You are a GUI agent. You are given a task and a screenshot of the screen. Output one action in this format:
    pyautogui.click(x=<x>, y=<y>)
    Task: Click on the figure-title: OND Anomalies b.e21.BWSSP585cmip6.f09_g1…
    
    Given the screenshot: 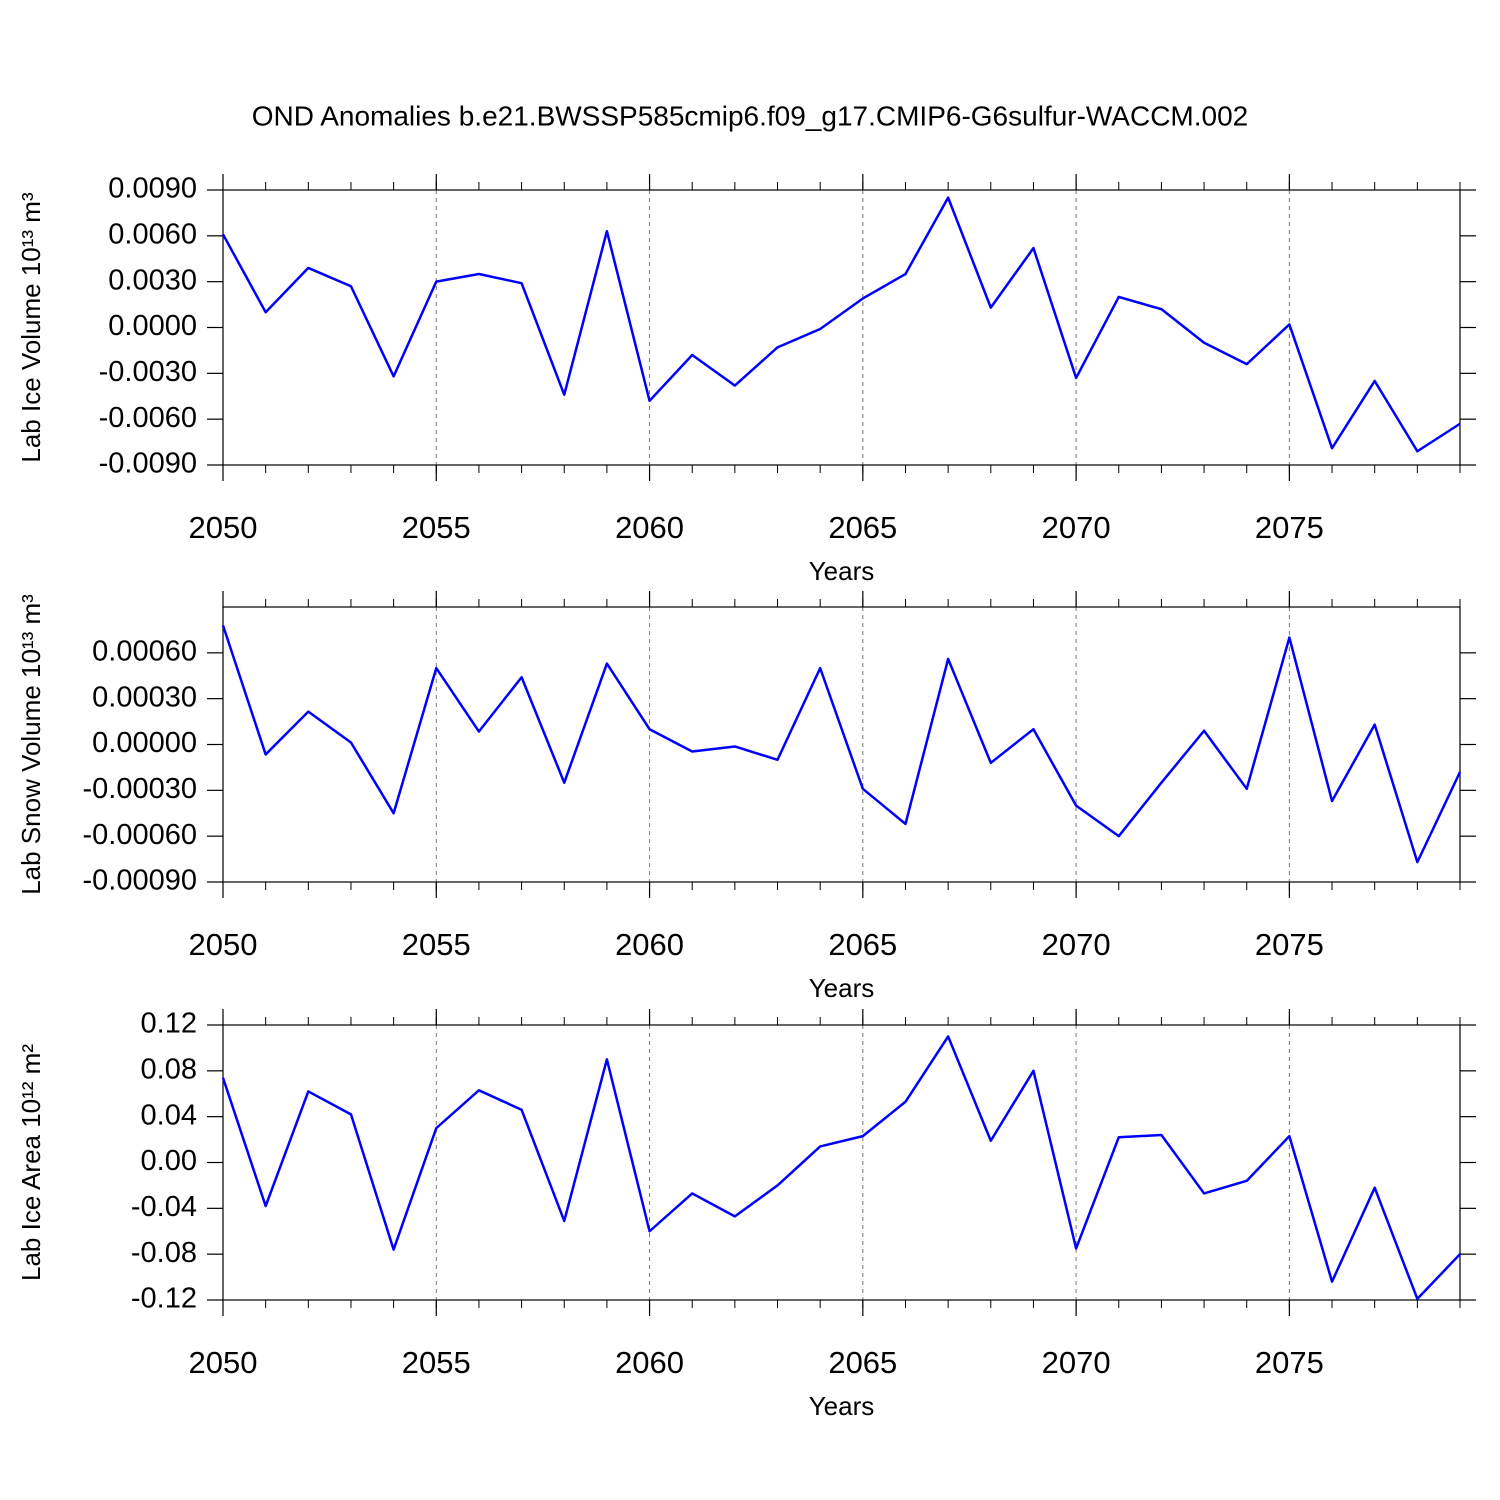 What is the action you would take?
    pyautogui.click(x=750, y=115)
    